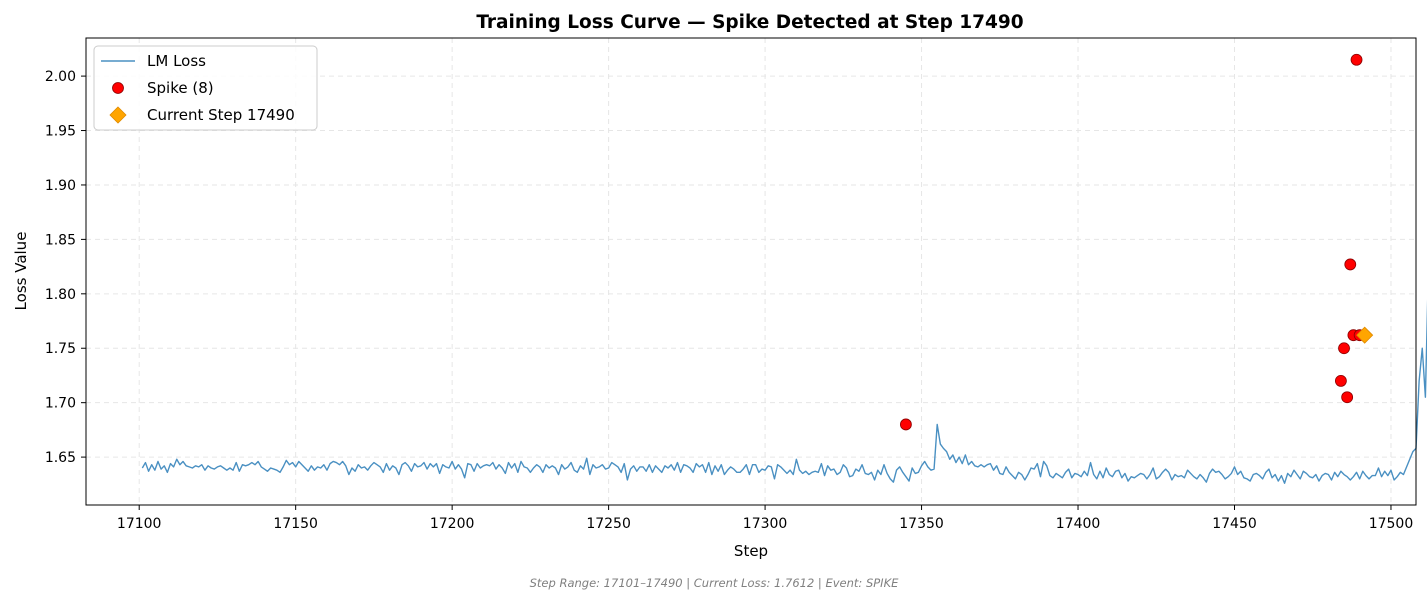 Image resolution: width=1427 pixels, height=602 pixels. What do you see at coordinates (60, 349) in the screenshot?
I see `y-tick-label: 1.75` at bounding box center [60, 349].